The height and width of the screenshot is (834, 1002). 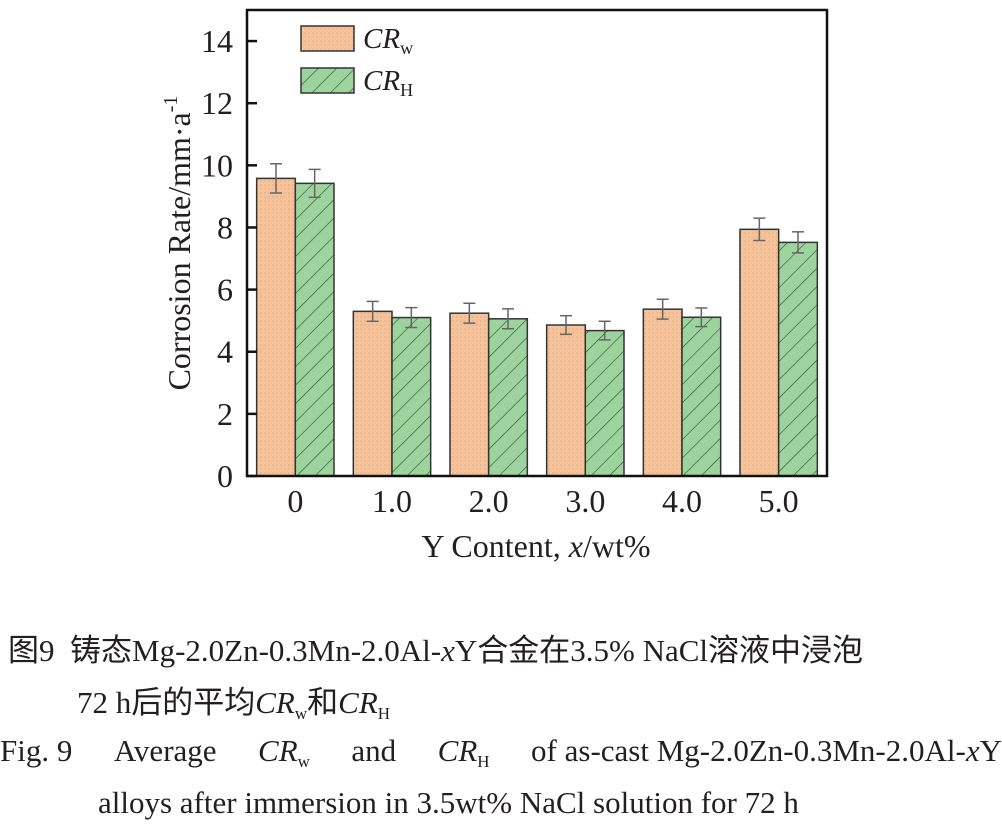 I want to click on x-axis-label-var: x, so click(x=575, y=546).